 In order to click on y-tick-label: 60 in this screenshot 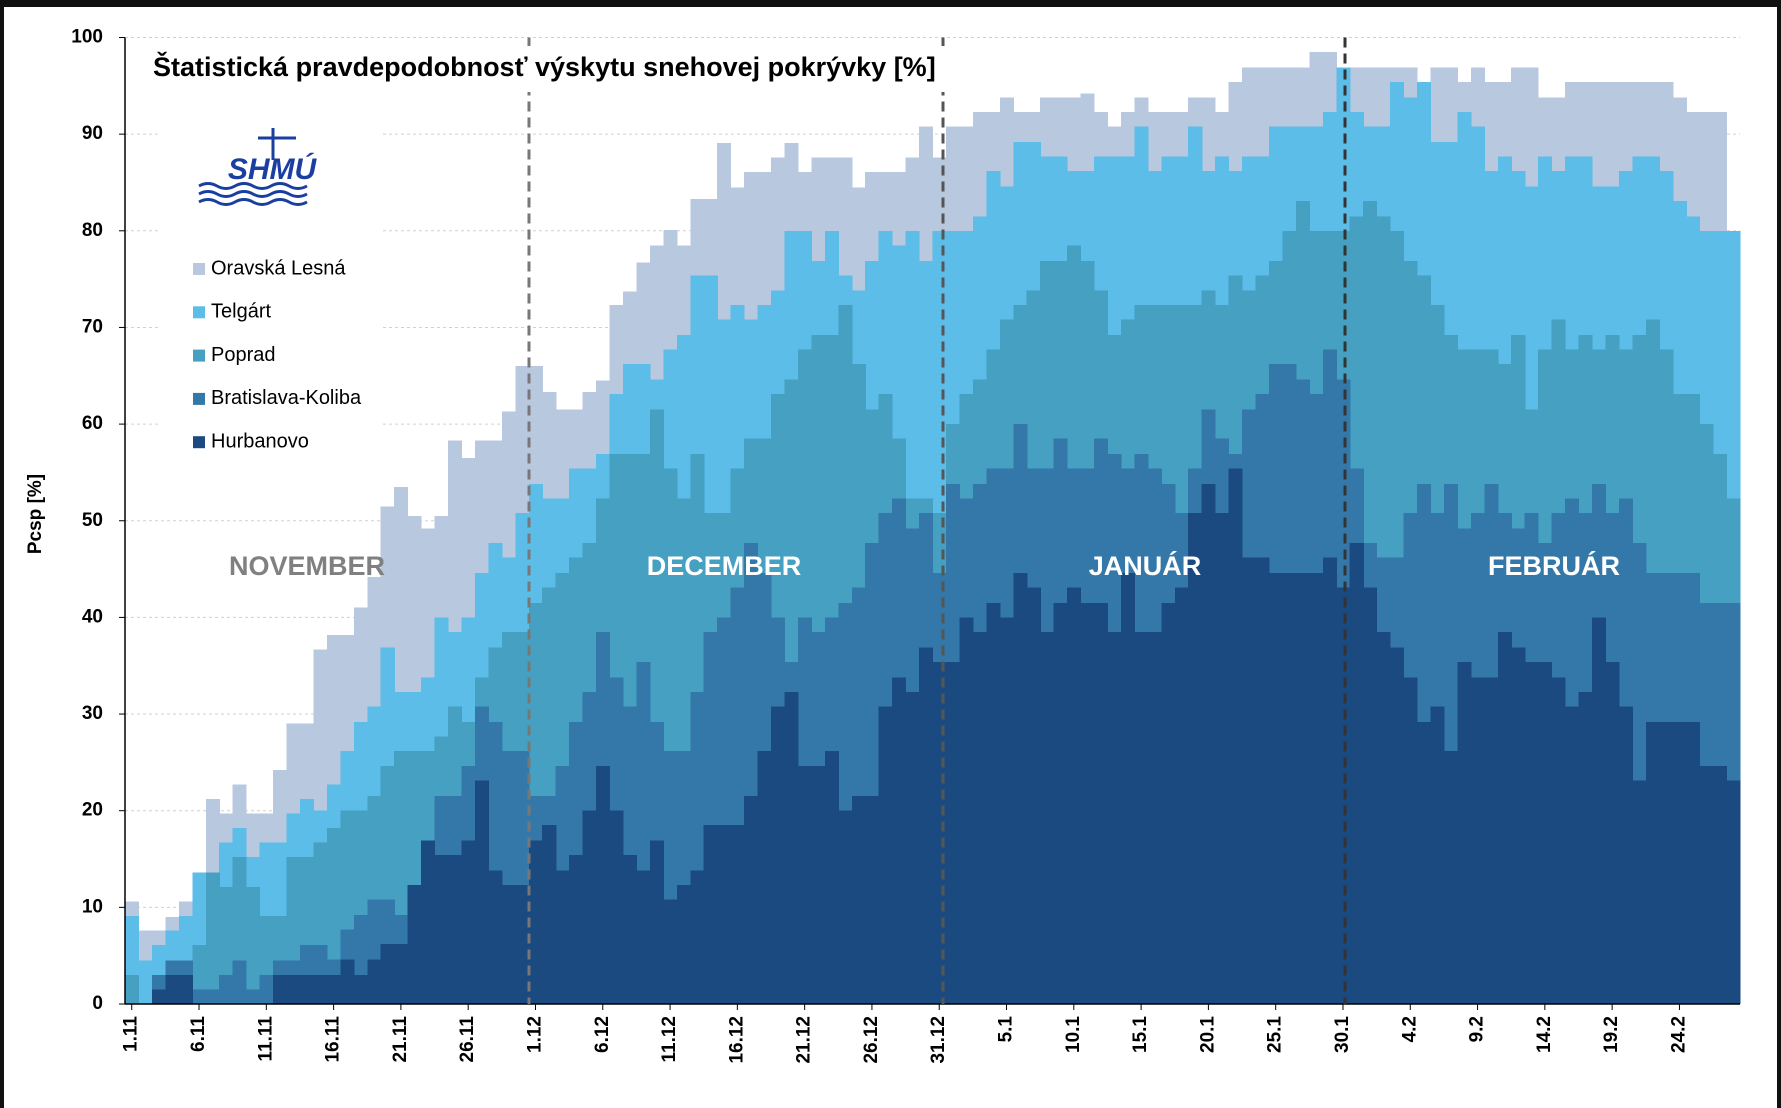, I will do `click(92, 423)`.